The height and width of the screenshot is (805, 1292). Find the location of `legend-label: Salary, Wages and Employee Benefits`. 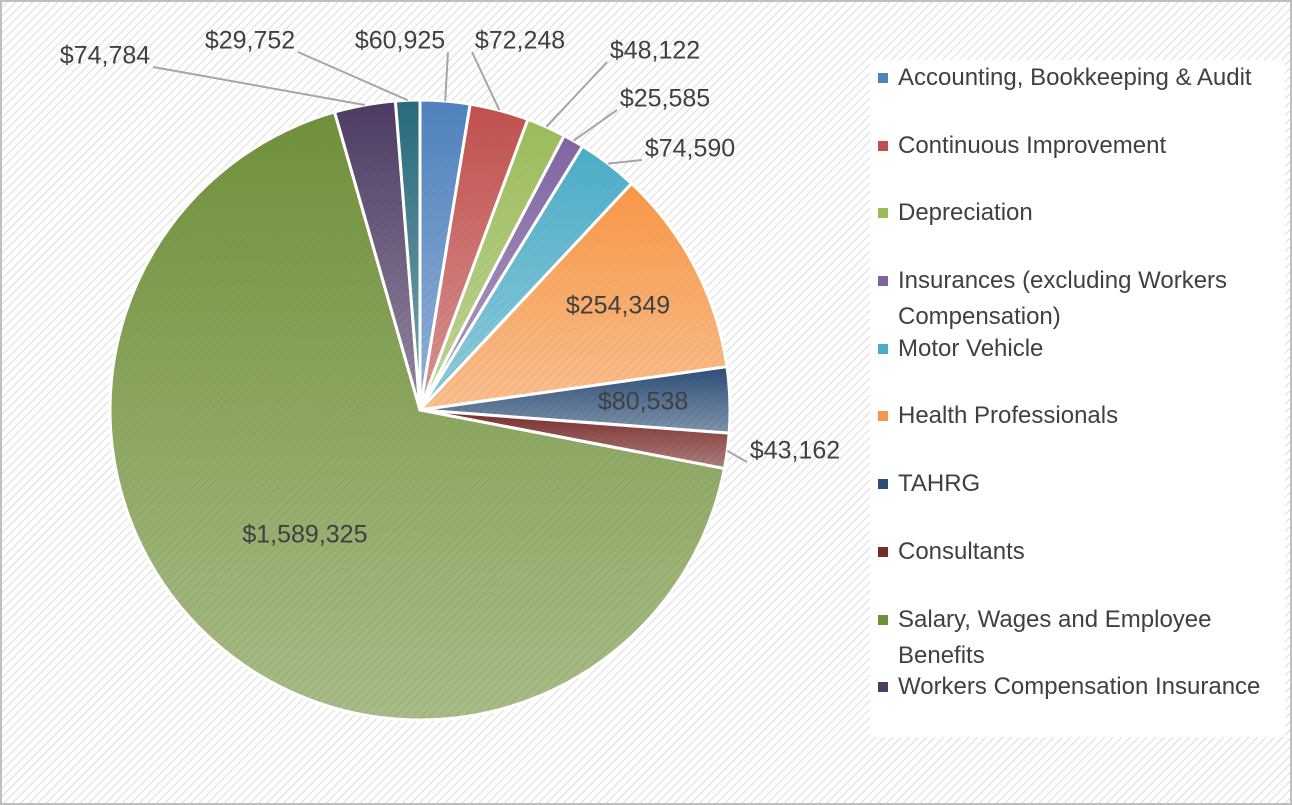

legend-label: Salary, Wages and Employee Benefits is located at coordinates (1055, 637).